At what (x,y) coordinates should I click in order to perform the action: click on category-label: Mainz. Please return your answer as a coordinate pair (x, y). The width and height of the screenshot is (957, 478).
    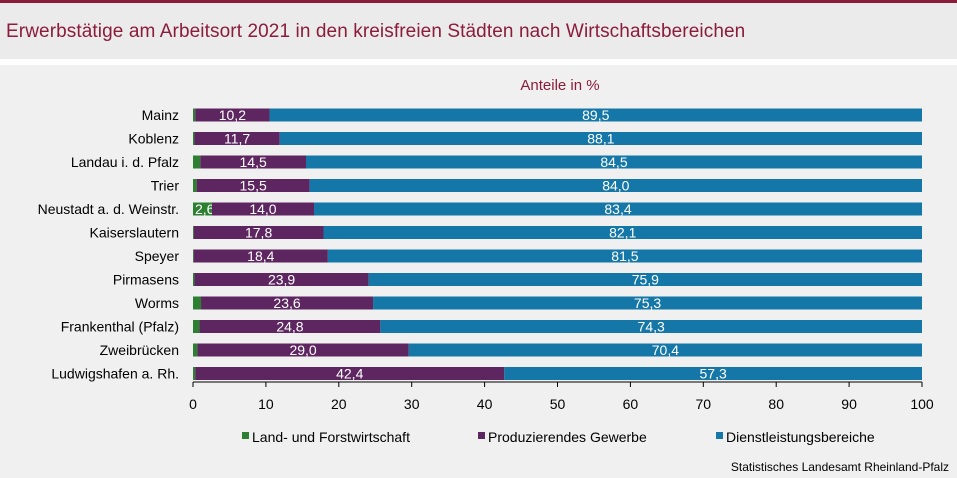
    Looking at the image, I should click on (160, 115).